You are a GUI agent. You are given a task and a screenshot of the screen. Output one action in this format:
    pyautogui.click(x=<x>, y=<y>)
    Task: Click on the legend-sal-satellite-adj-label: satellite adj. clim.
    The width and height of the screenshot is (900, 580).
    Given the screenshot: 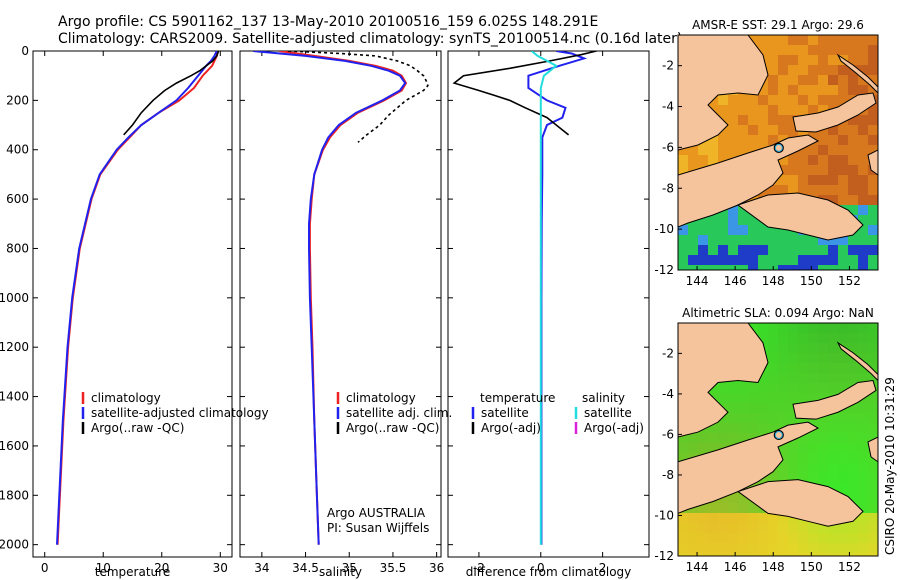 What is the action you would take?
    pyautogui.click(x=399, y=413)
    